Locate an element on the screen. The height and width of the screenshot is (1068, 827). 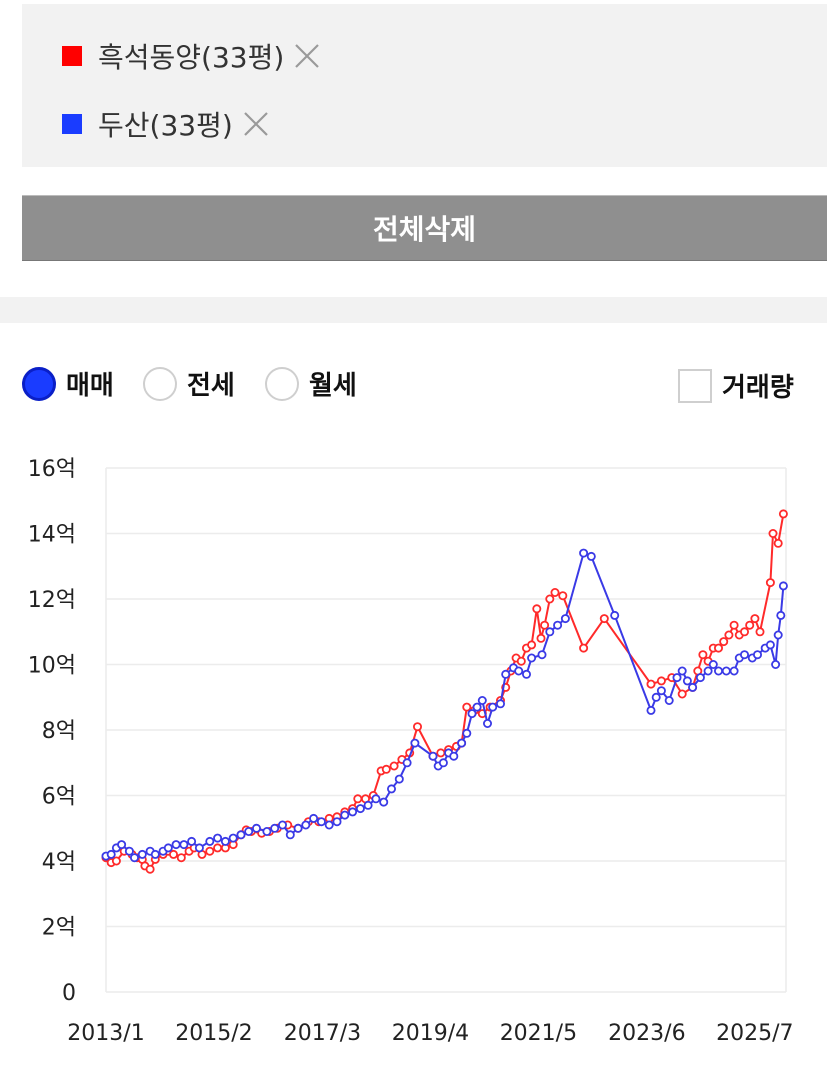
x-tick-label: 2013/1 is located at coordinates (105, 1033).